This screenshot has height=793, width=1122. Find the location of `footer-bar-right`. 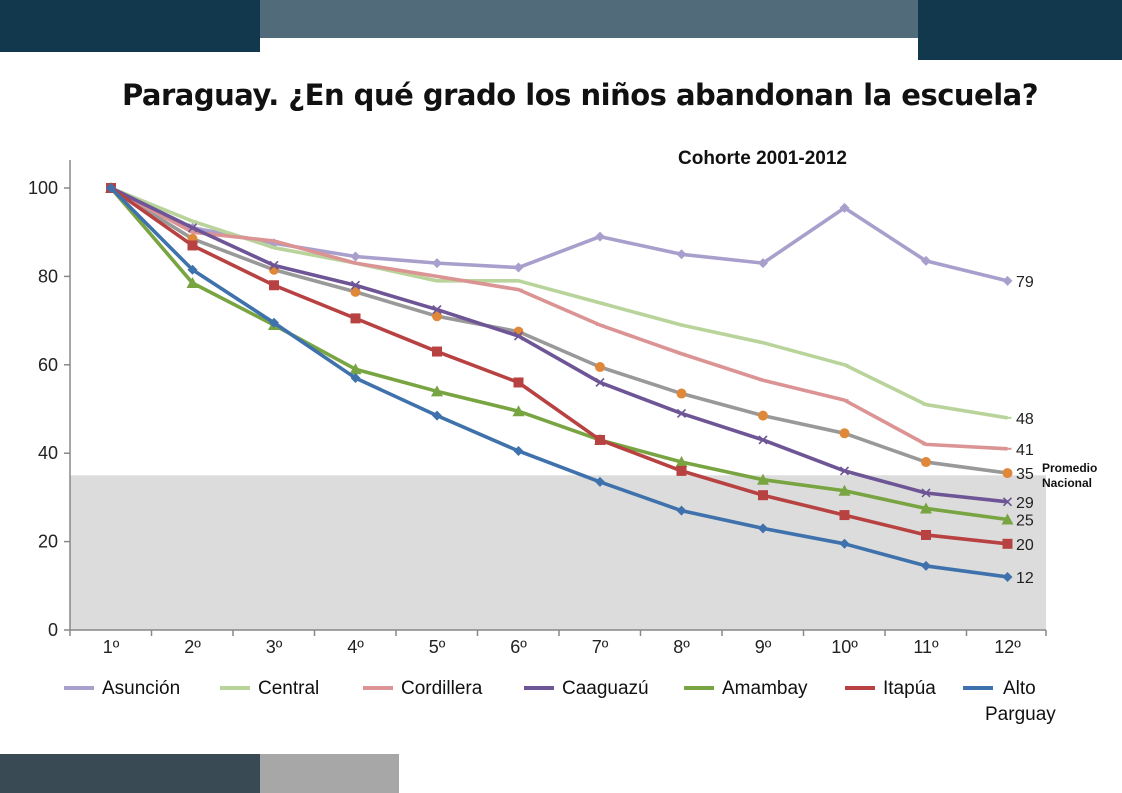

footer-bar-right is located at coordinates (329, 773).